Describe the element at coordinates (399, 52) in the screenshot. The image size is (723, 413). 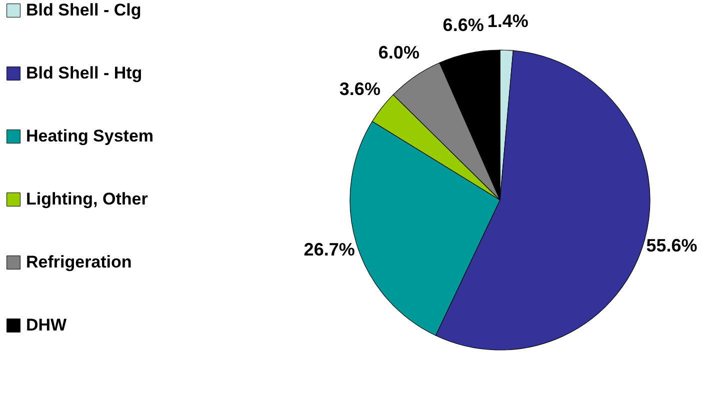
I see `data-label: 6.0%` at that location.